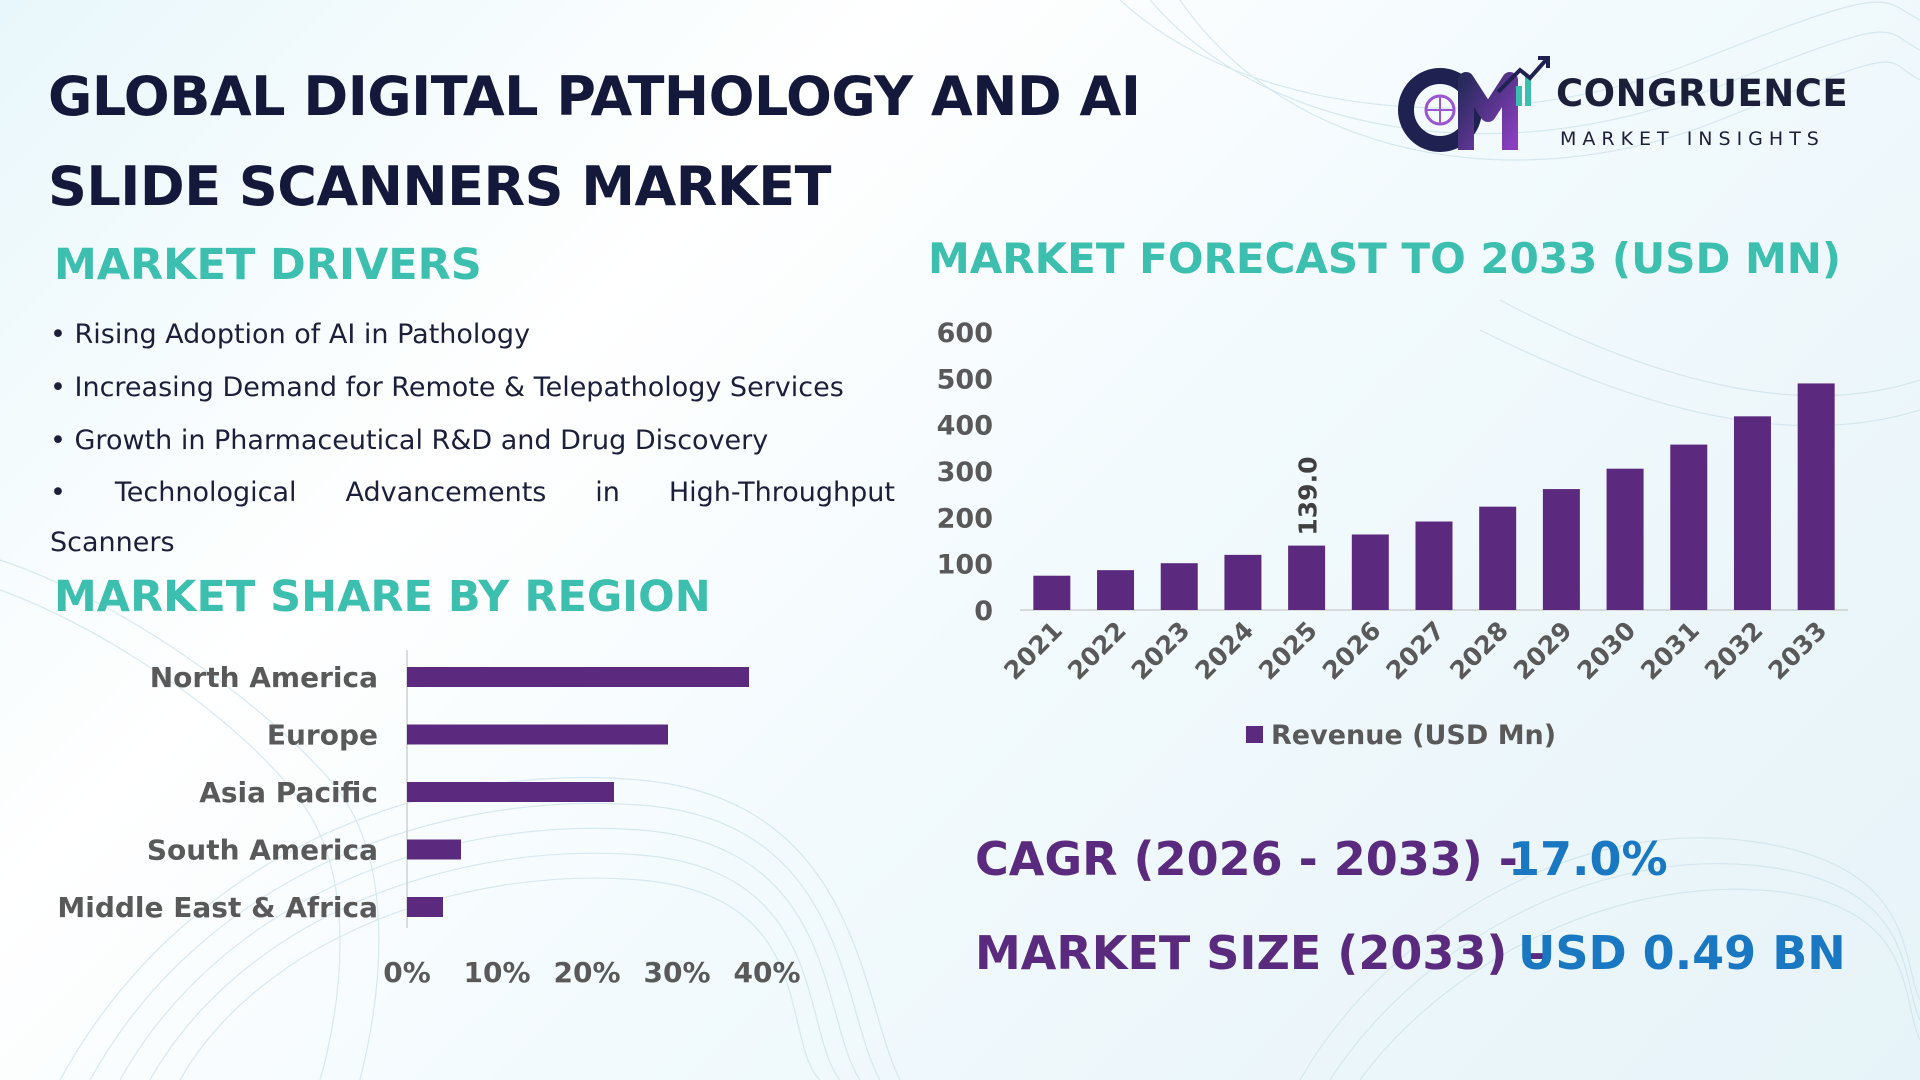 This screenshot has width=1920, height=1080. I want to click on x-tick-label: 30%, so click(676, 972).